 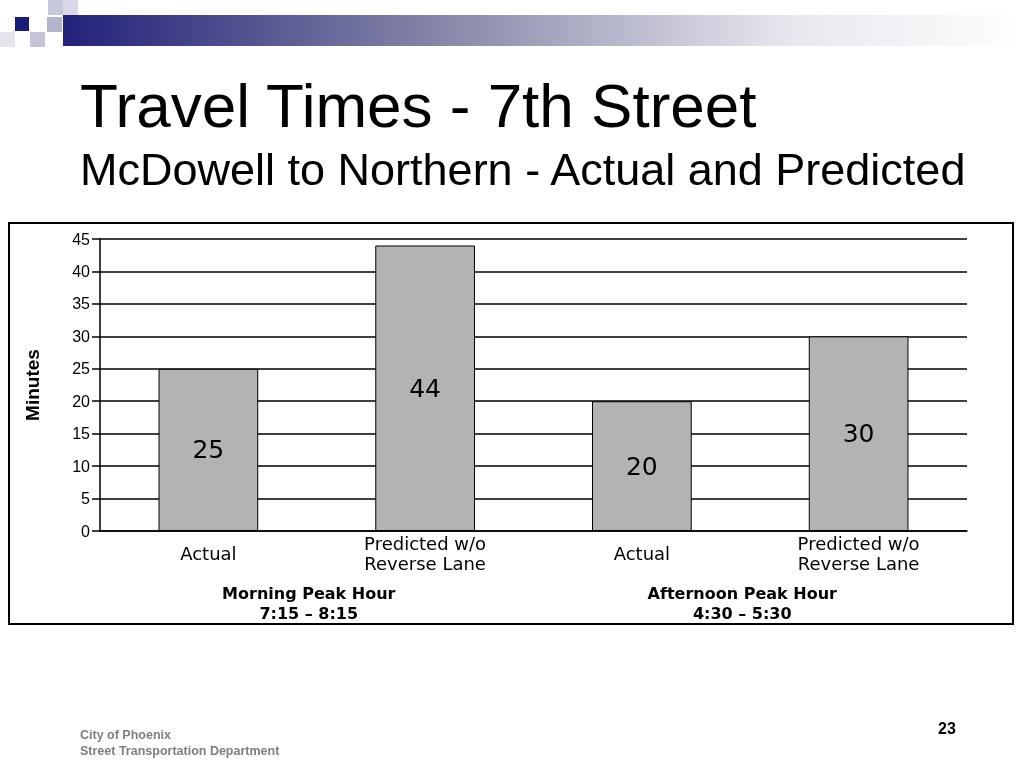 I want to click on text: Afternoon Peak Hour 4:30 – 5:30, so click(x=742, y=603).